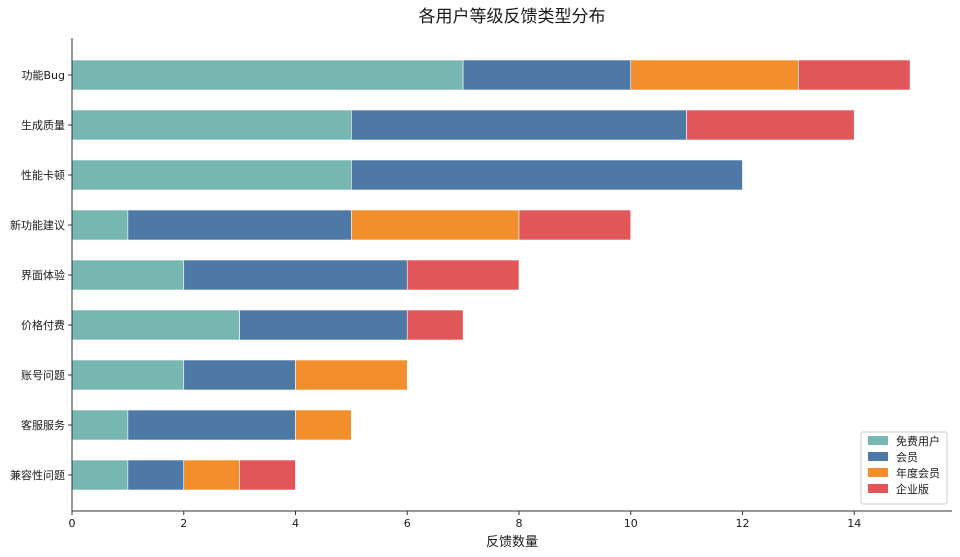 The width and height of the screenshot is (960, 557). Describe the element at coordinates (912, 489) in the screenshot. I see `legend-label: 企业版` at that location.